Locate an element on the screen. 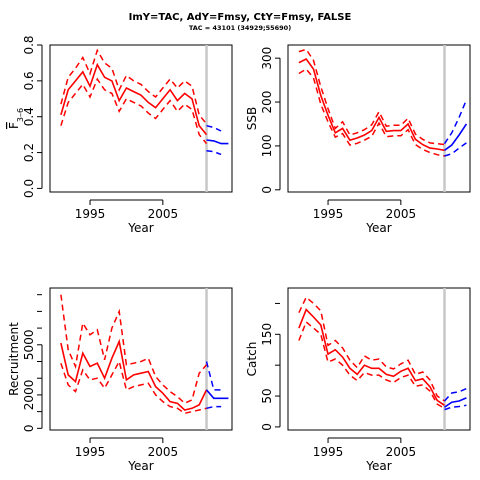 The height and width of the screenshot is (480, 480). catch-forecast-lower is located at coordinates (455, 407).